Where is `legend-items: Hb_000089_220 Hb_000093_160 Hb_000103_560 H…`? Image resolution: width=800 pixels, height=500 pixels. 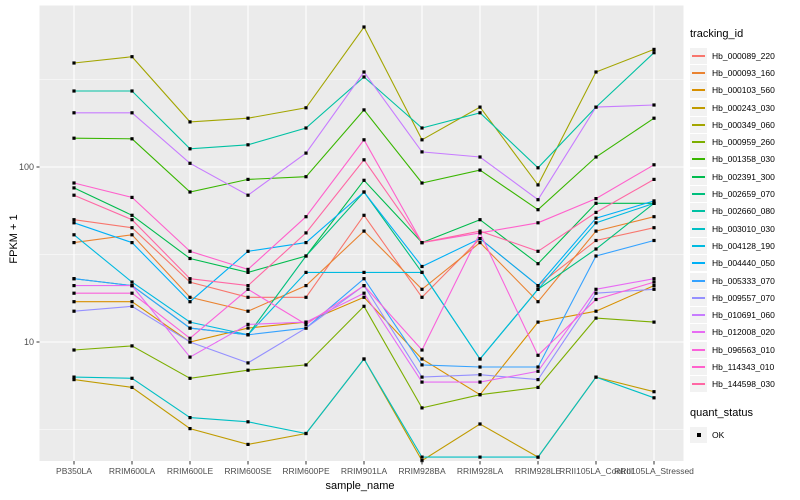
legend-items: Hb_000089_220 Hb_000093_160 Hb_000103_560 H… is located at coordinates (744, 220).